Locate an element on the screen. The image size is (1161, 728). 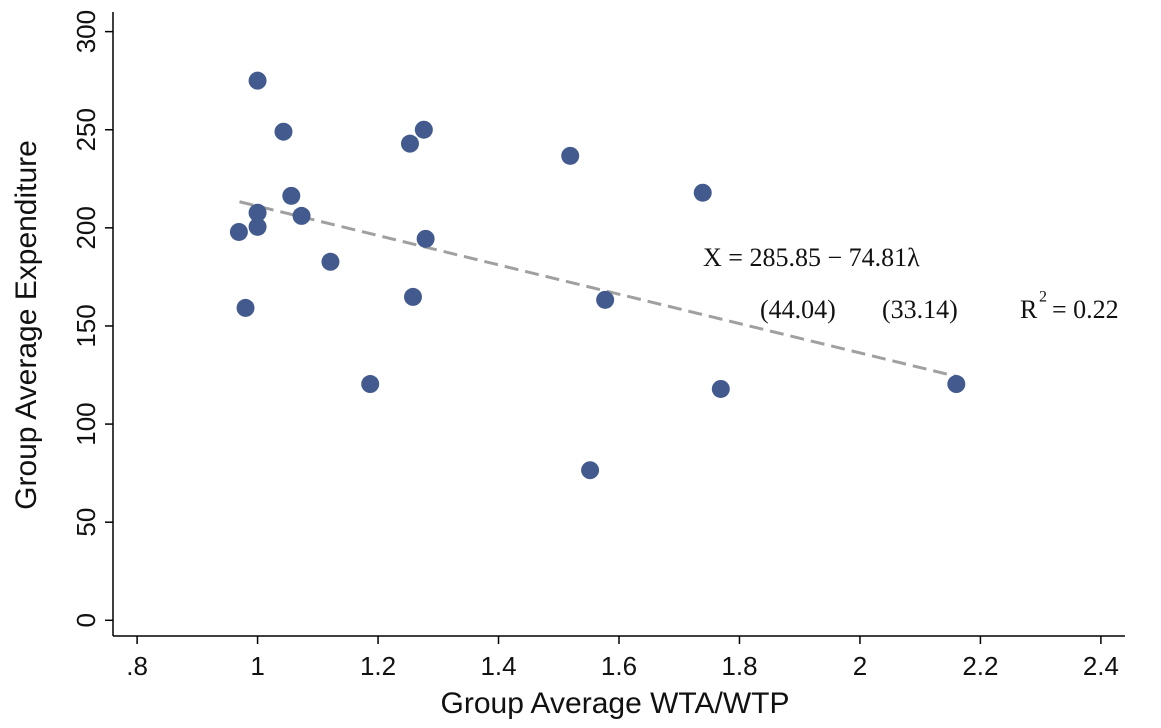
y-tick-label: 300 is located at coordinates (86, 31).